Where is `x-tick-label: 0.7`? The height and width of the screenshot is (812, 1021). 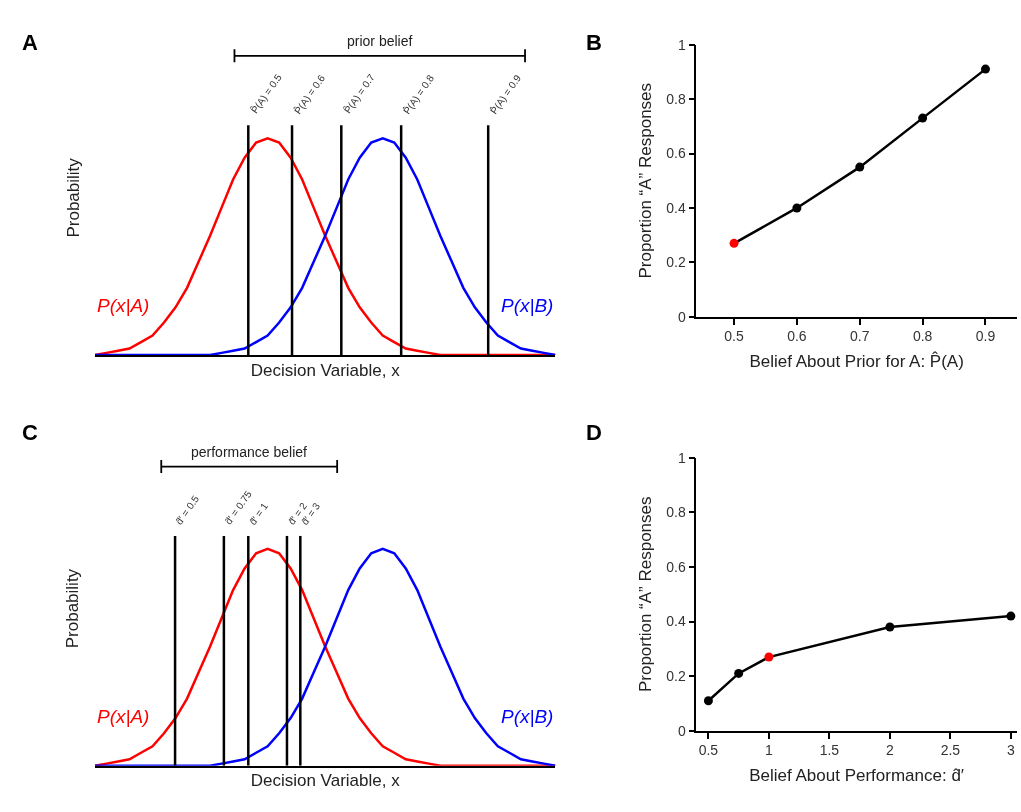 x-tick-label: 0.7 is located at coordinates (860, 336).